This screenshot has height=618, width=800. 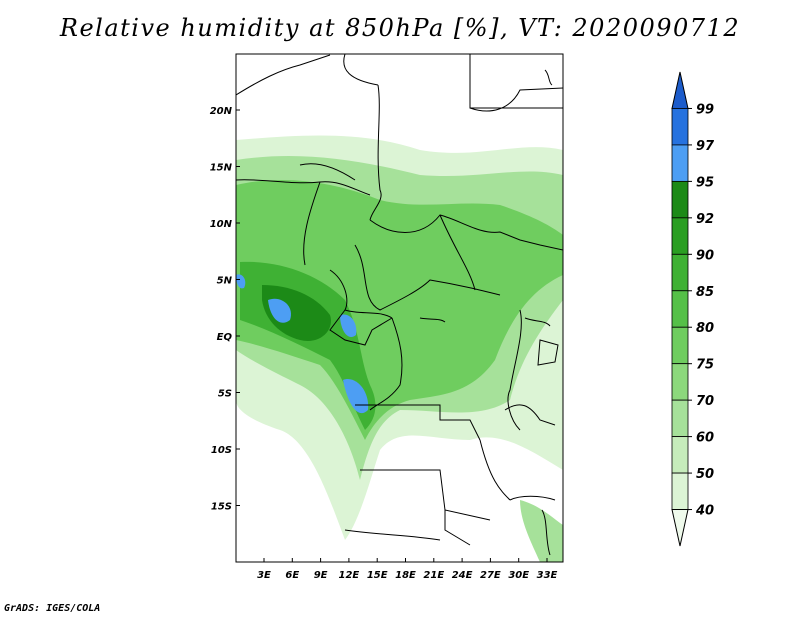 What do you see at coordinates (490, 575) in the screenshot?
I see `lon-tick-label: 27E` at bounding box center [490, 575].